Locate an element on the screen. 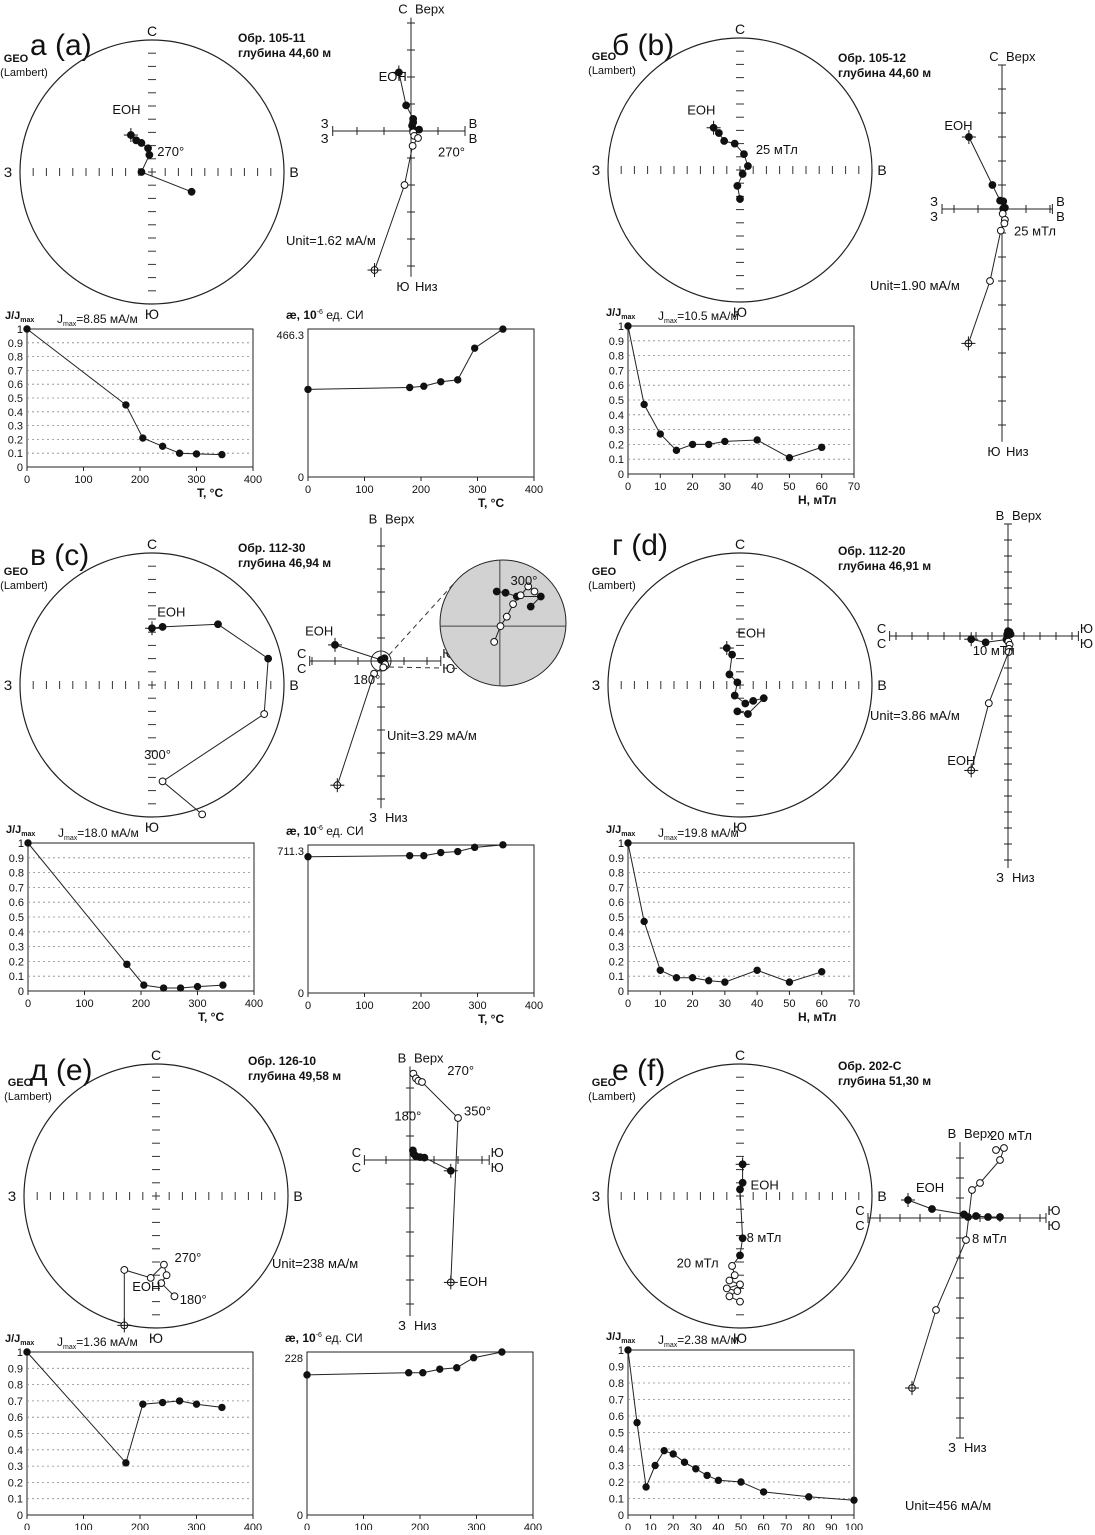  plot-x-tick-label: 10 is located at coordinates (650, 1526).